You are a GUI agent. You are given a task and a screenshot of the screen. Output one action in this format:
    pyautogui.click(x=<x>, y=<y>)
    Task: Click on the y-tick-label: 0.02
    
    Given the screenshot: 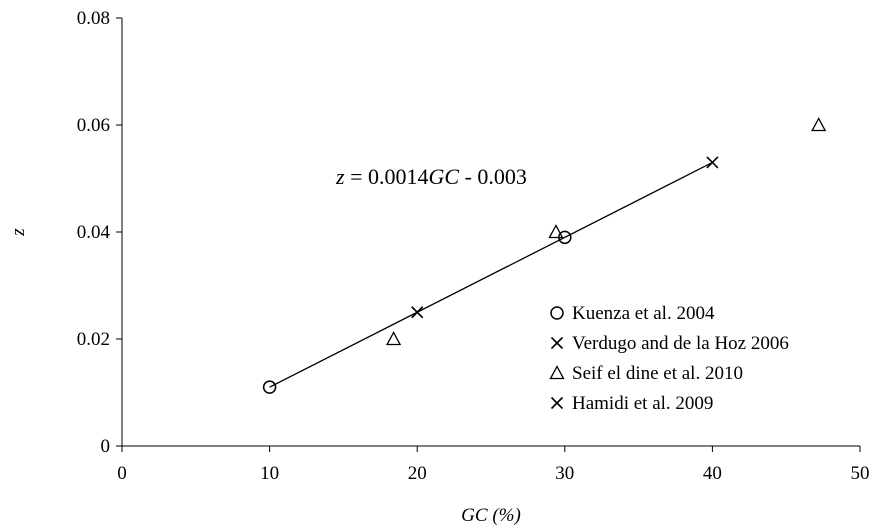 What is the action you would take?
    pyautogui.click(x=93, y=339)
    